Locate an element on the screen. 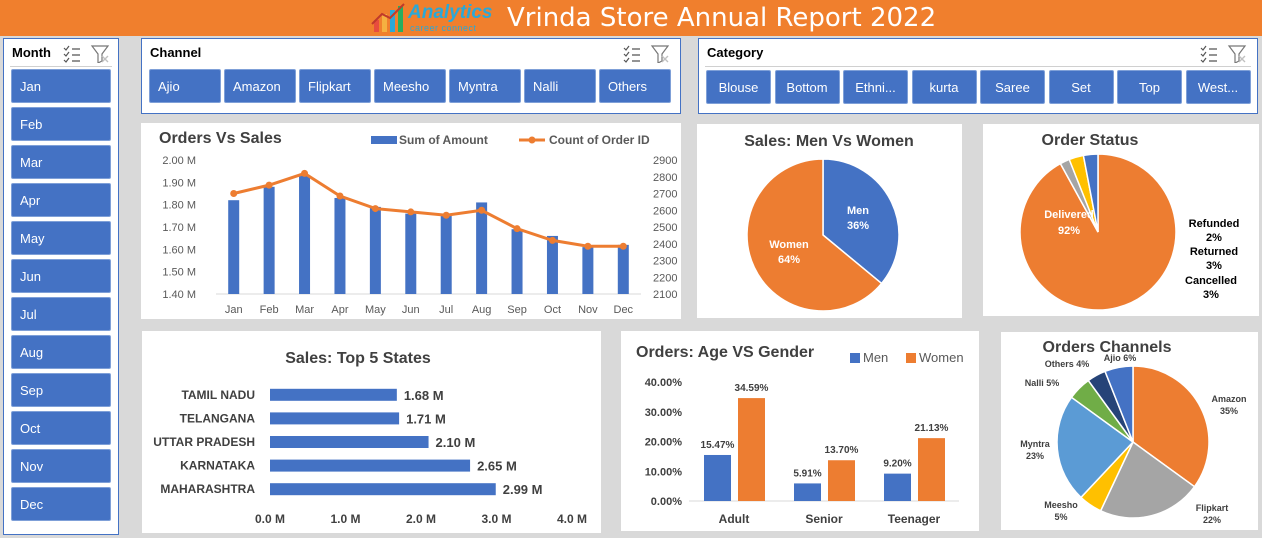 The width and height of the screenshot is (1262, 538). category-item-4: Saree is located at coordinates (1012, 87).